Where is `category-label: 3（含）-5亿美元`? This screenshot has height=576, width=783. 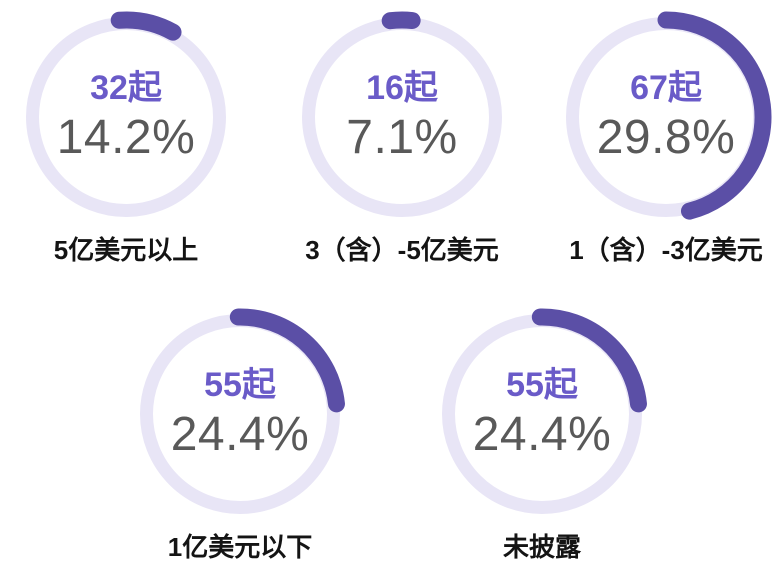
category-label: 3（含）-5亿美元 is located at coordinates (402, 250).